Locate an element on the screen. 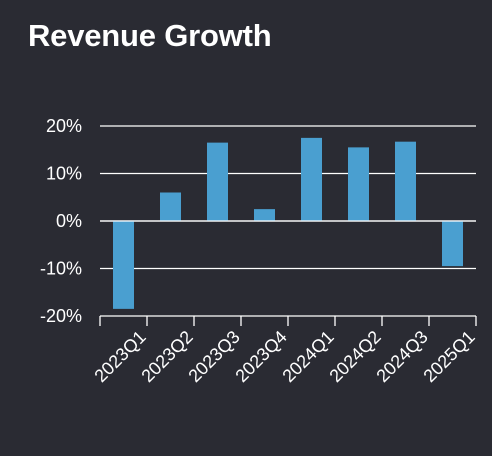  y-tick-label: -10% is located at coordinates (61, 269).